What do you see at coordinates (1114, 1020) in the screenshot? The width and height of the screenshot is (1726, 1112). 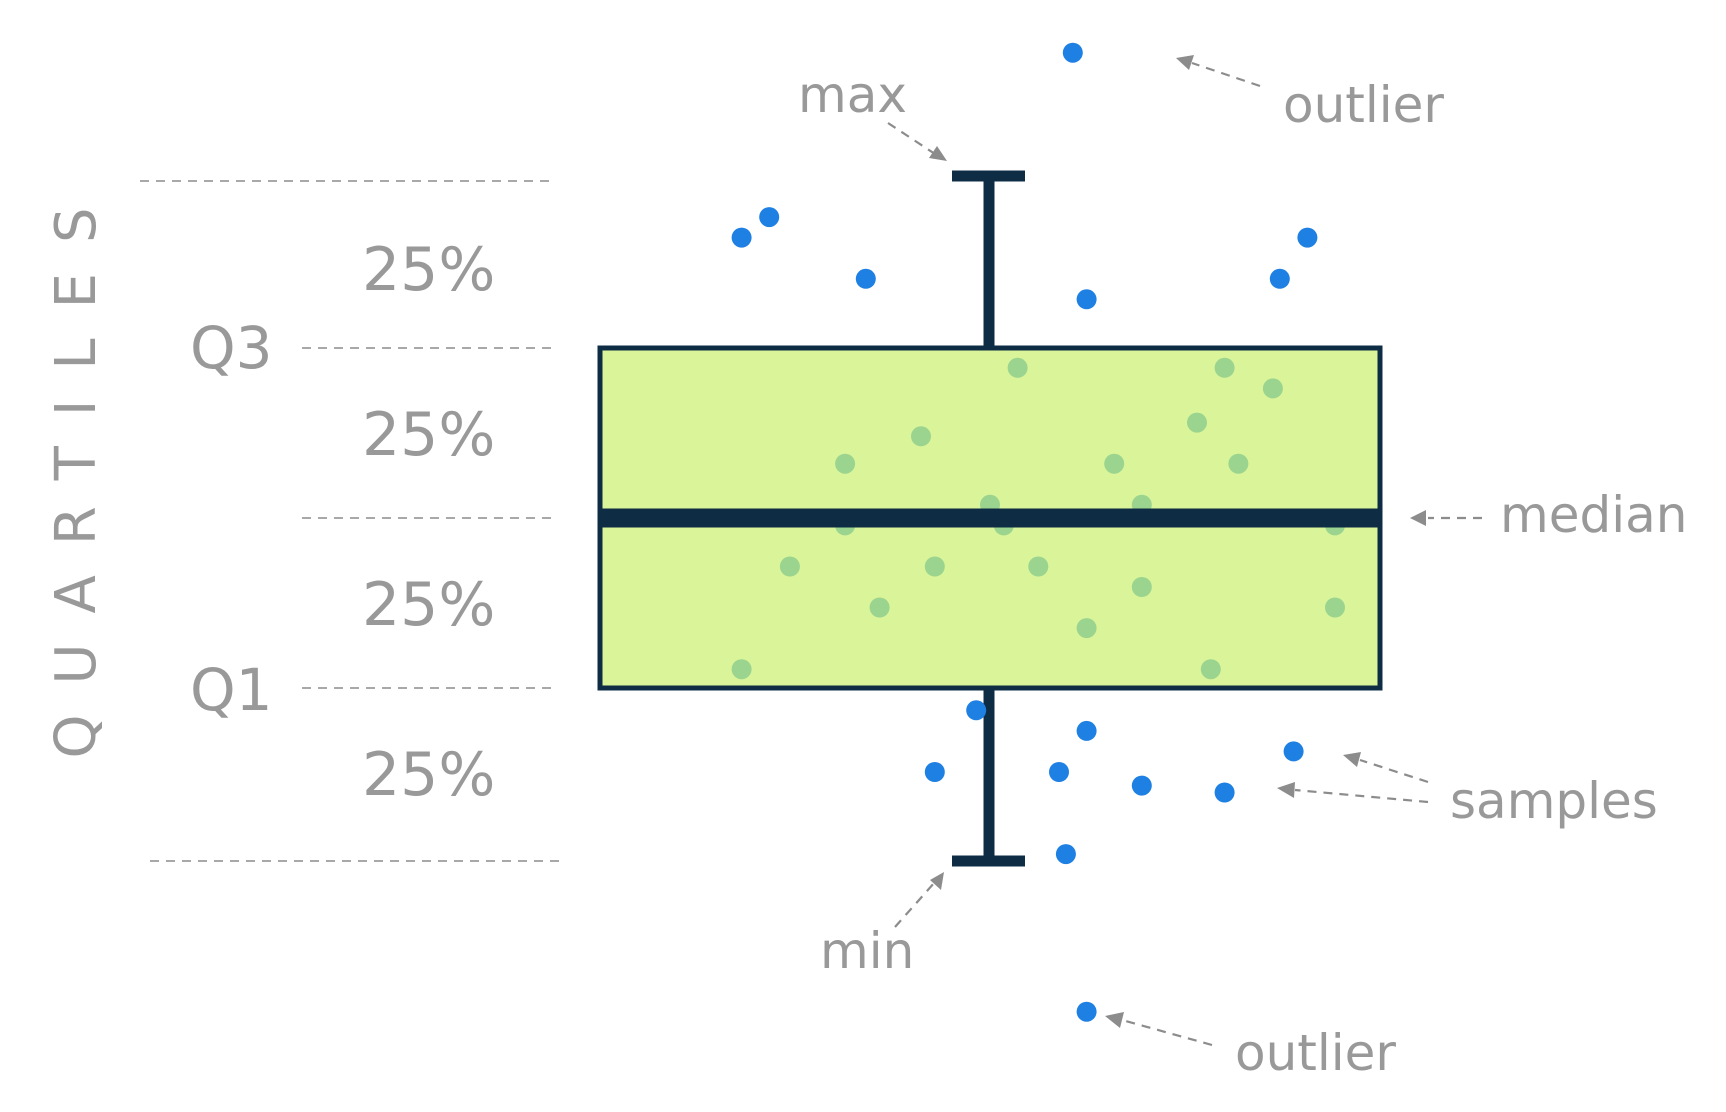 I see `outlier-bottom-arrowhead` at bounding box center [1114, 1020].